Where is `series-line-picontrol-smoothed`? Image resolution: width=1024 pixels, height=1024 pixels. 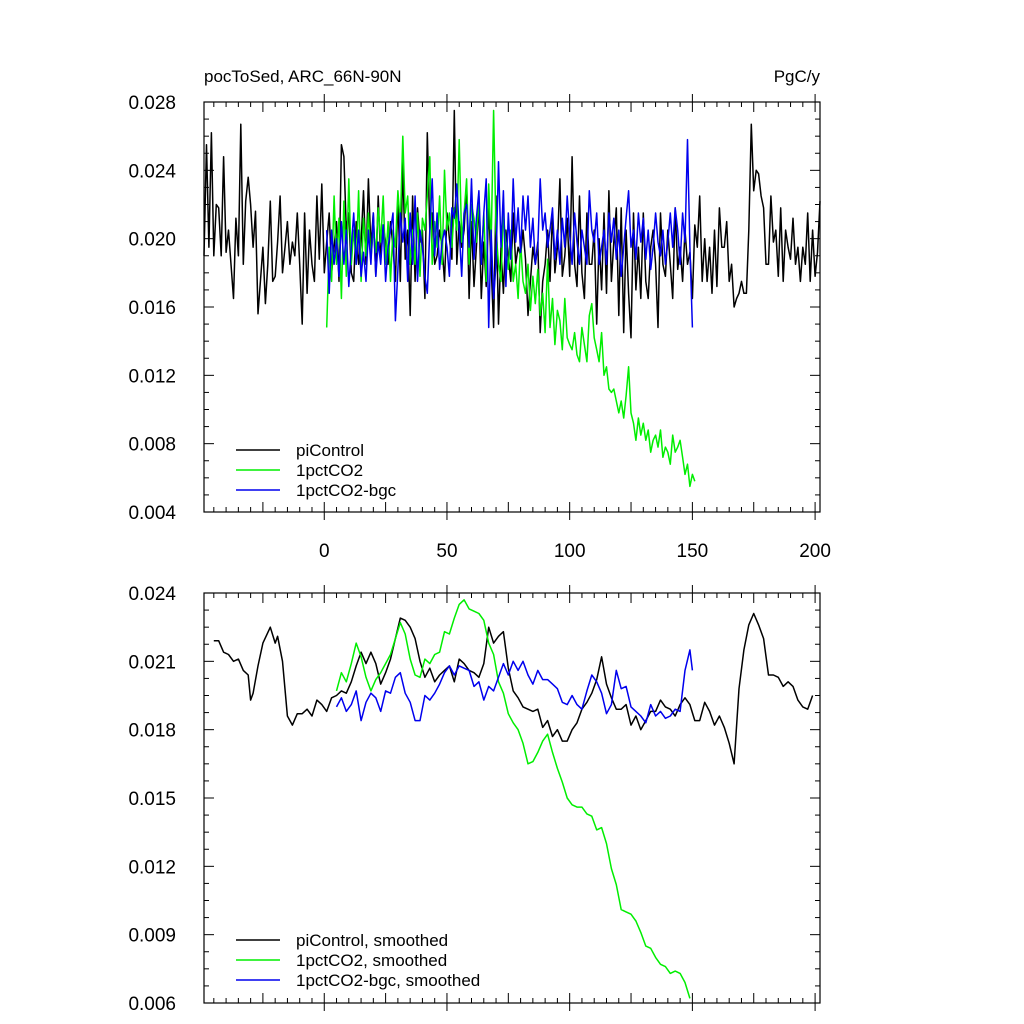 series-line-picontrol-smoothed is located at coordinates (513, 688).